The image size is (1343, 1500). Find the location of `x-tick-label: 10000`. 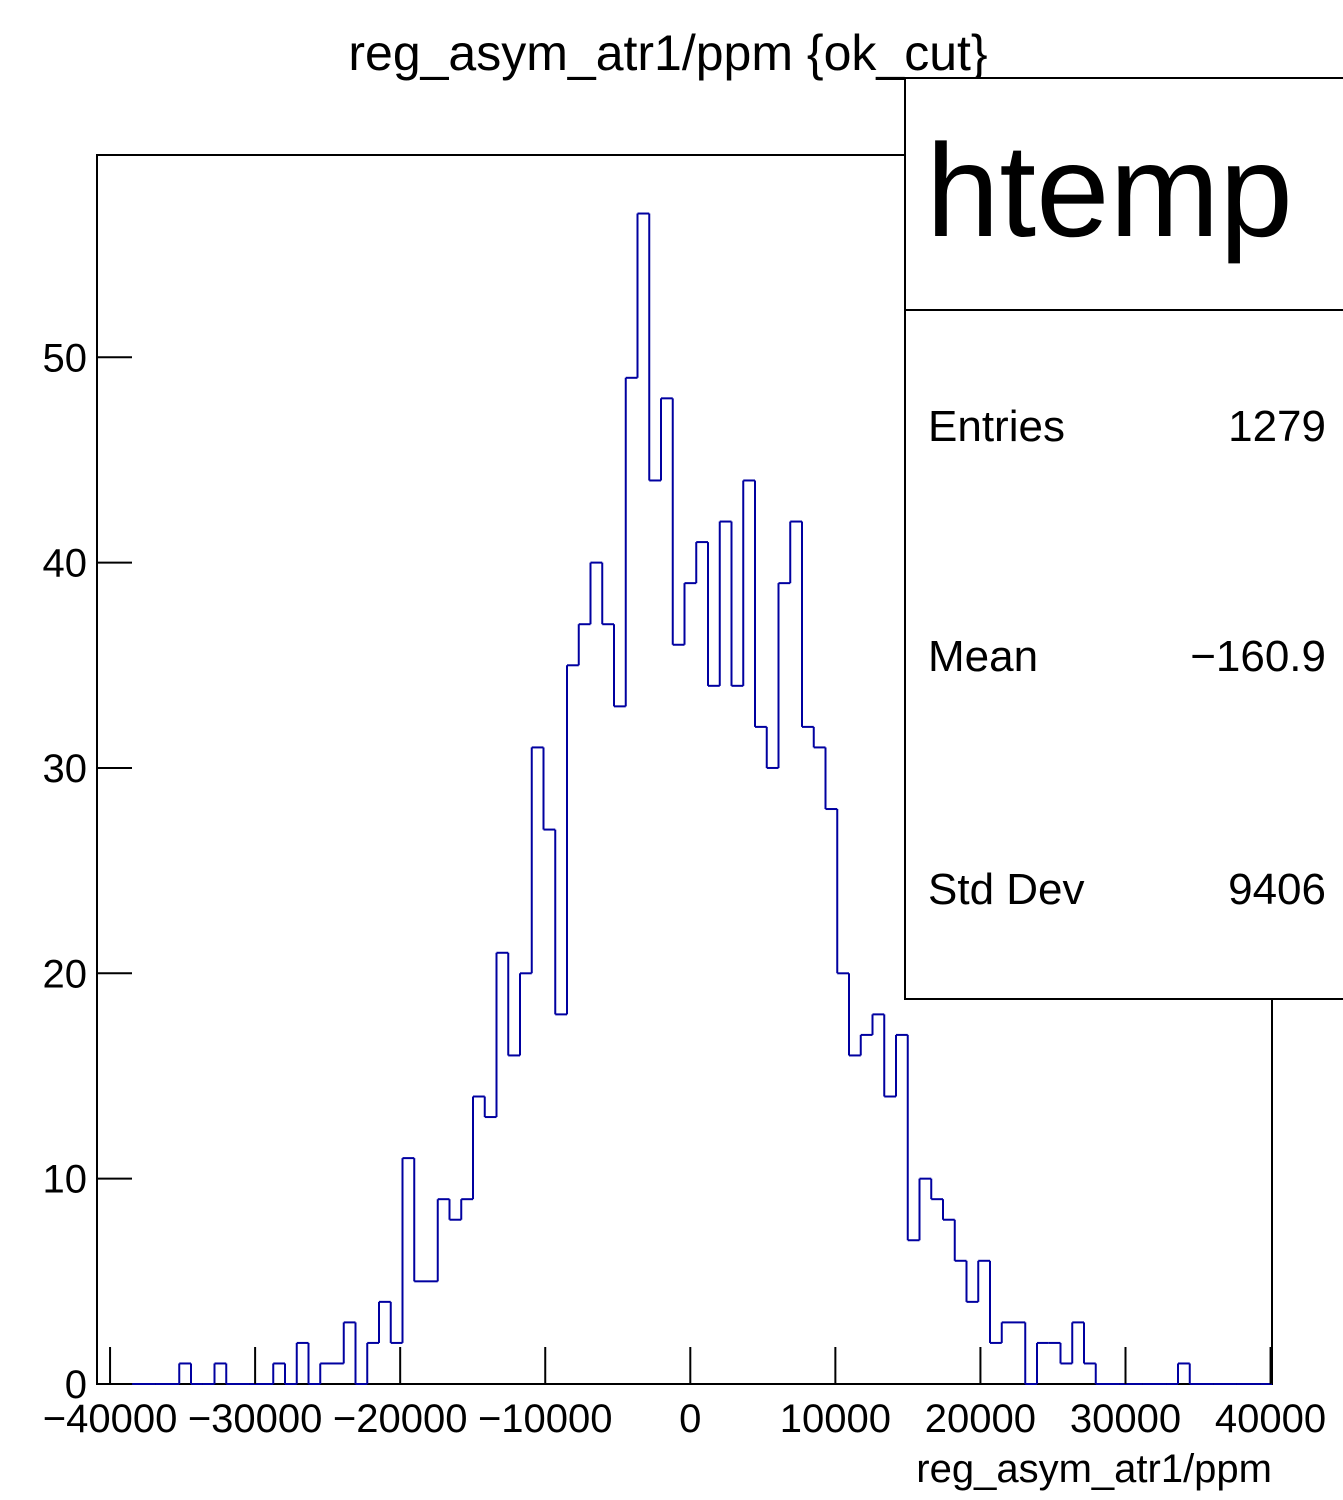

x-tick-label: 10000 is located at coordinates (835, 1419).